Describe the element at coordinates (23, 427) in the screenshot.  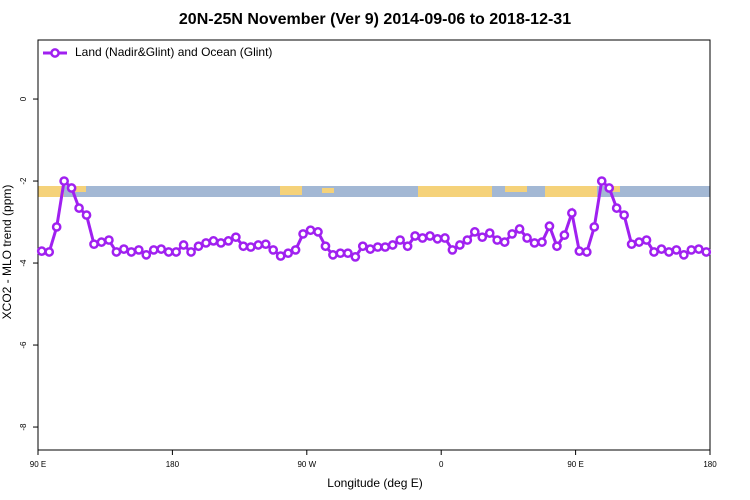
I see `y-tick-label: -8` at that location.